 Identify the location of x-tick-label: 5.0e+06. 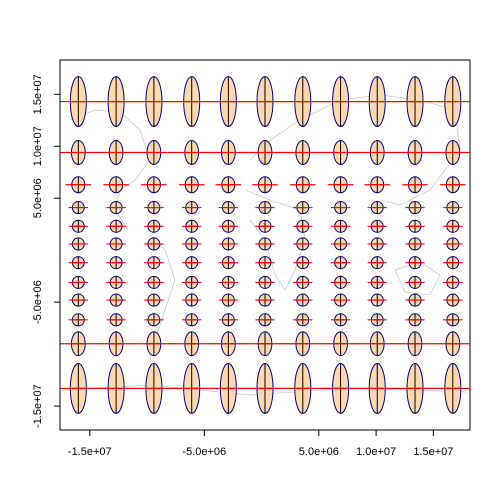
(319, 452).